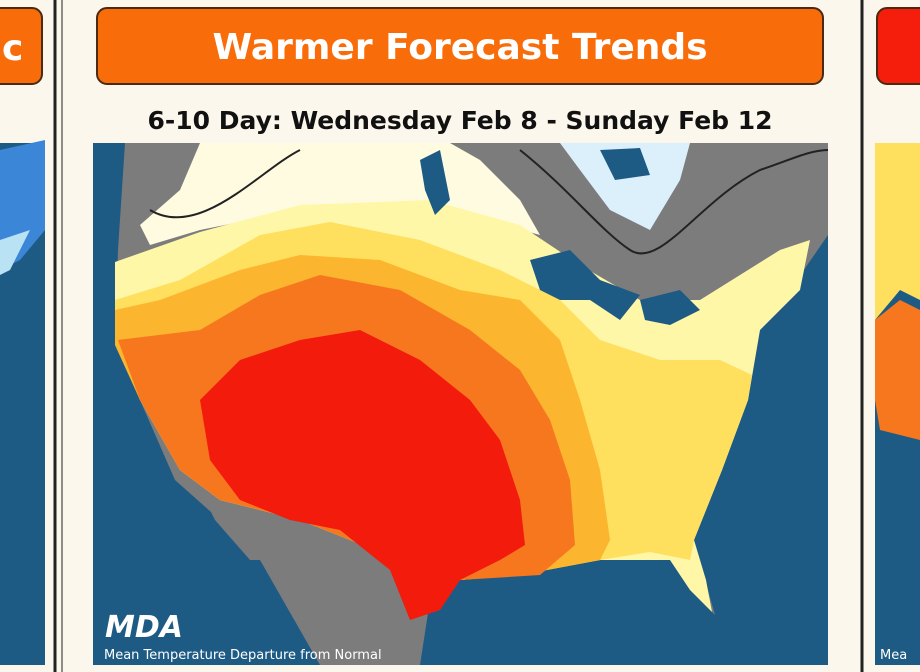  Describe the element at coordinates (15, 252) in the screenshot. I see `left-card-map-band` at that location.